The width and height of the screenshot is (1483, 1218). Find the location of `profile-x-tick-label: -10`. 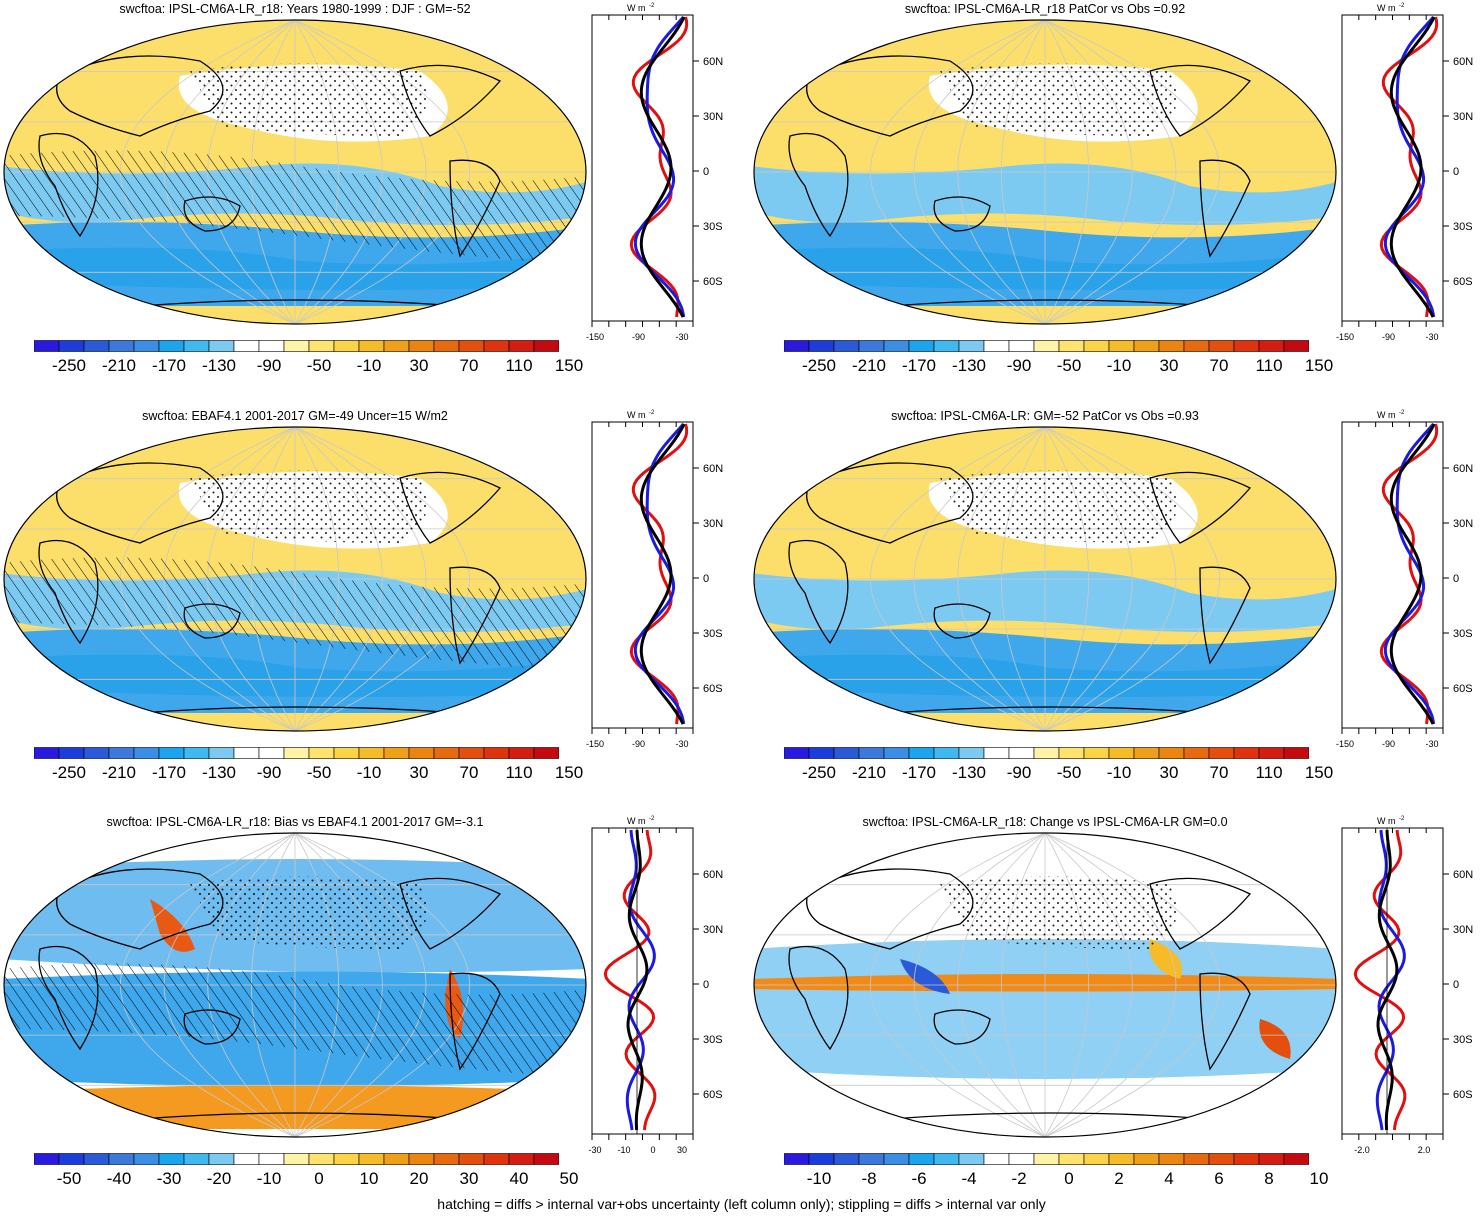

profile-x-tick-label: -10 is located at coordinates (623, 1150).